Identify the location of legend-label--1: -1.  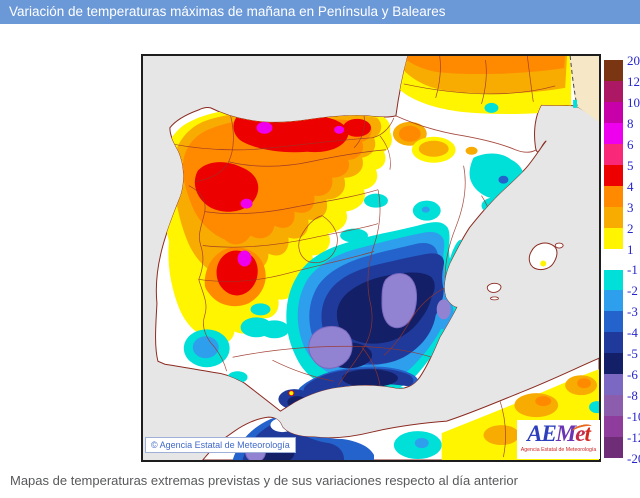
(632, 270).